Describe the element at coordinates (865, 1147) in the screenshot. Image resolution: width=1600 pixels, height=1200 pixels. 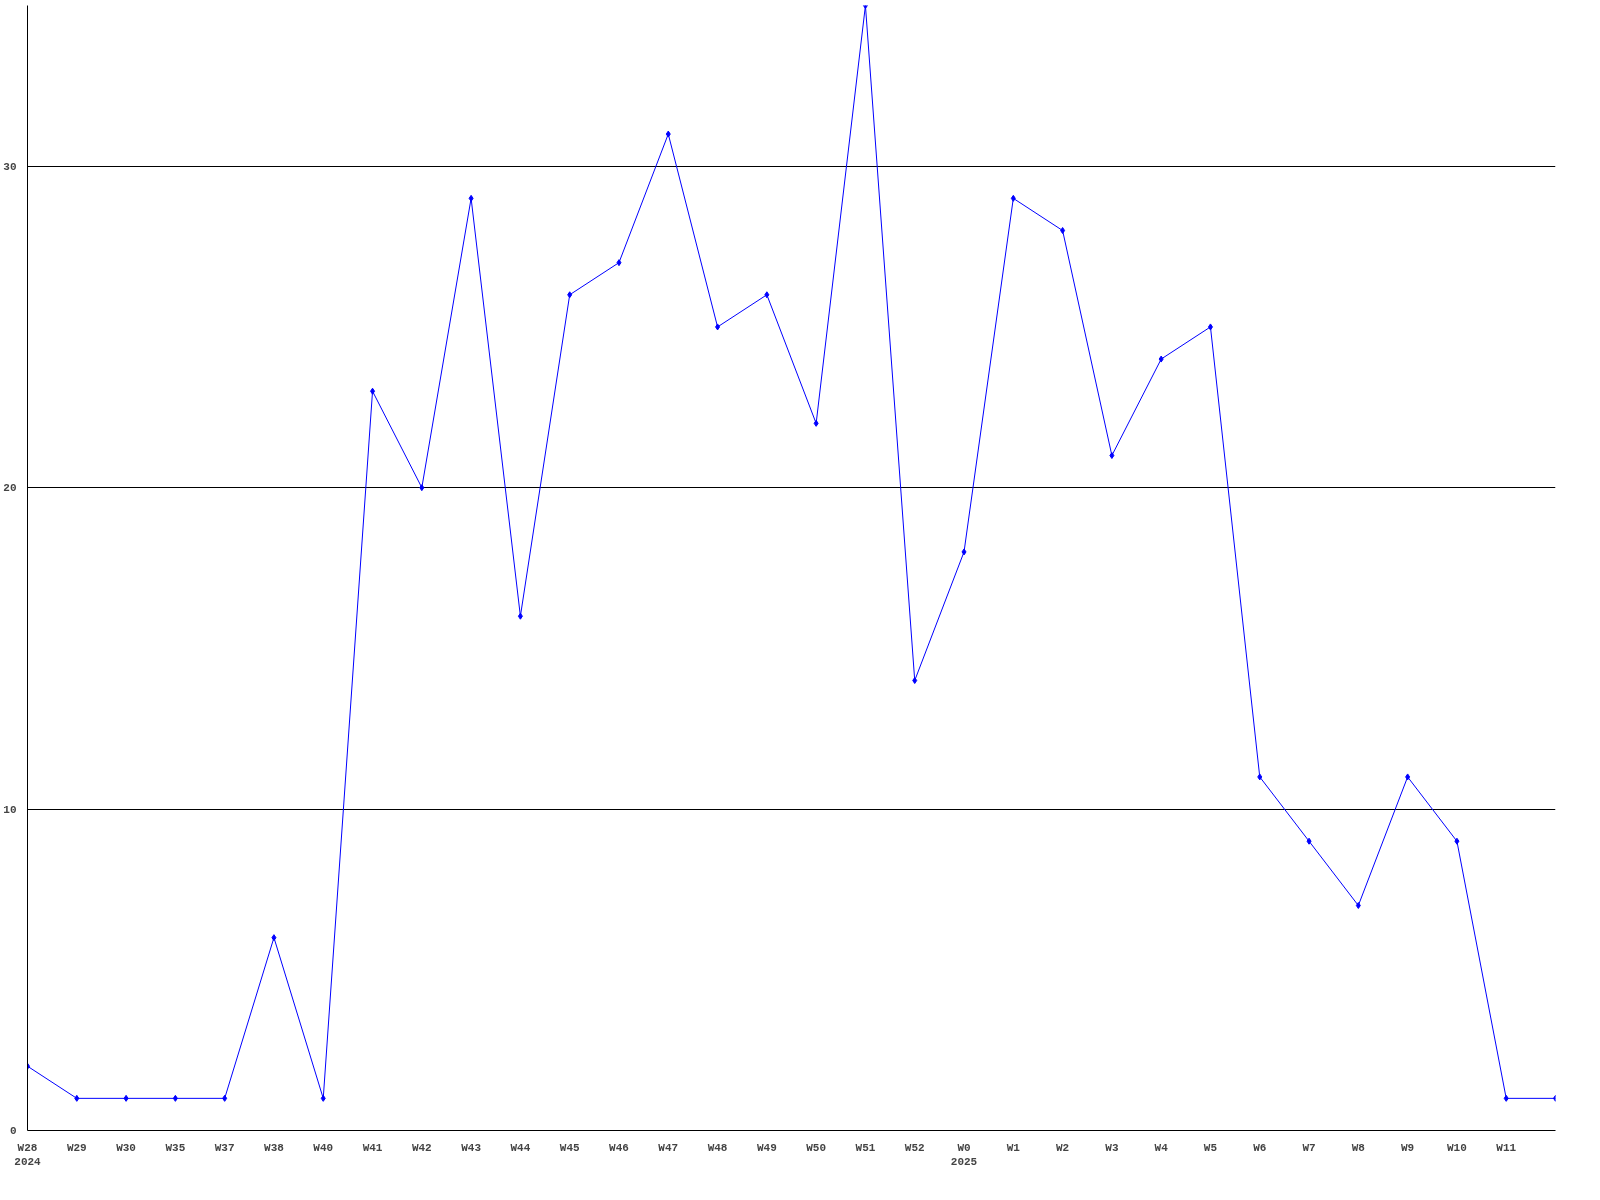
I see `x-tick-label: W51` at that location.